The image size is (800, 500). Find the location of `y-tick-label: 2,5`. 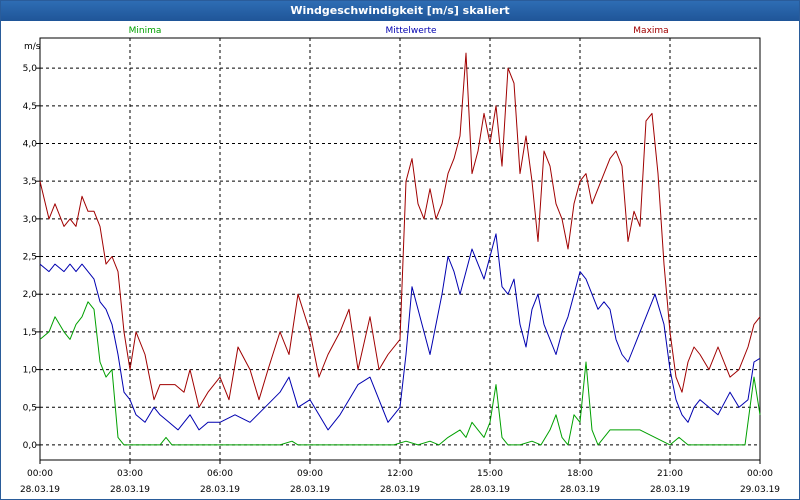

y-tick-label: 2,5 is located at coordinates (30, 258).